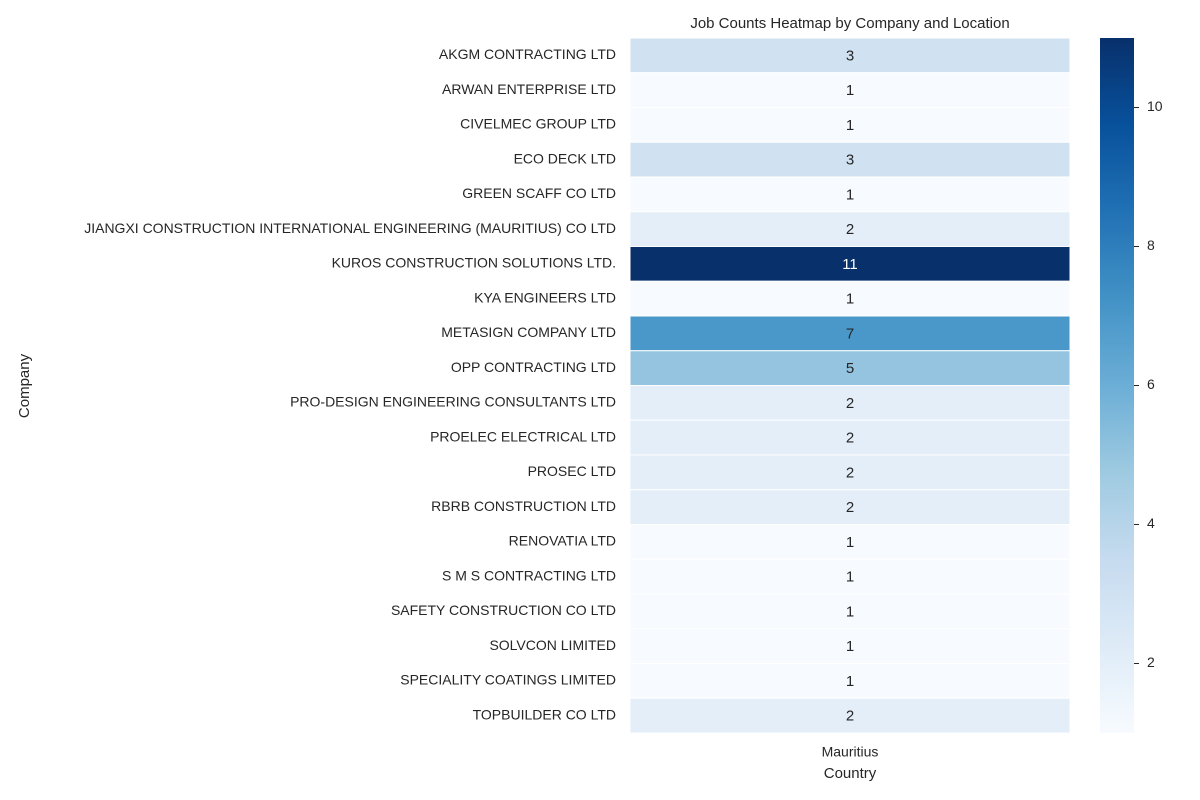  Describe the element at coordinates (523, 506) in the screenshot. I see `y-tick-label: RBRB CONSTRUCTION LTD` at that location.